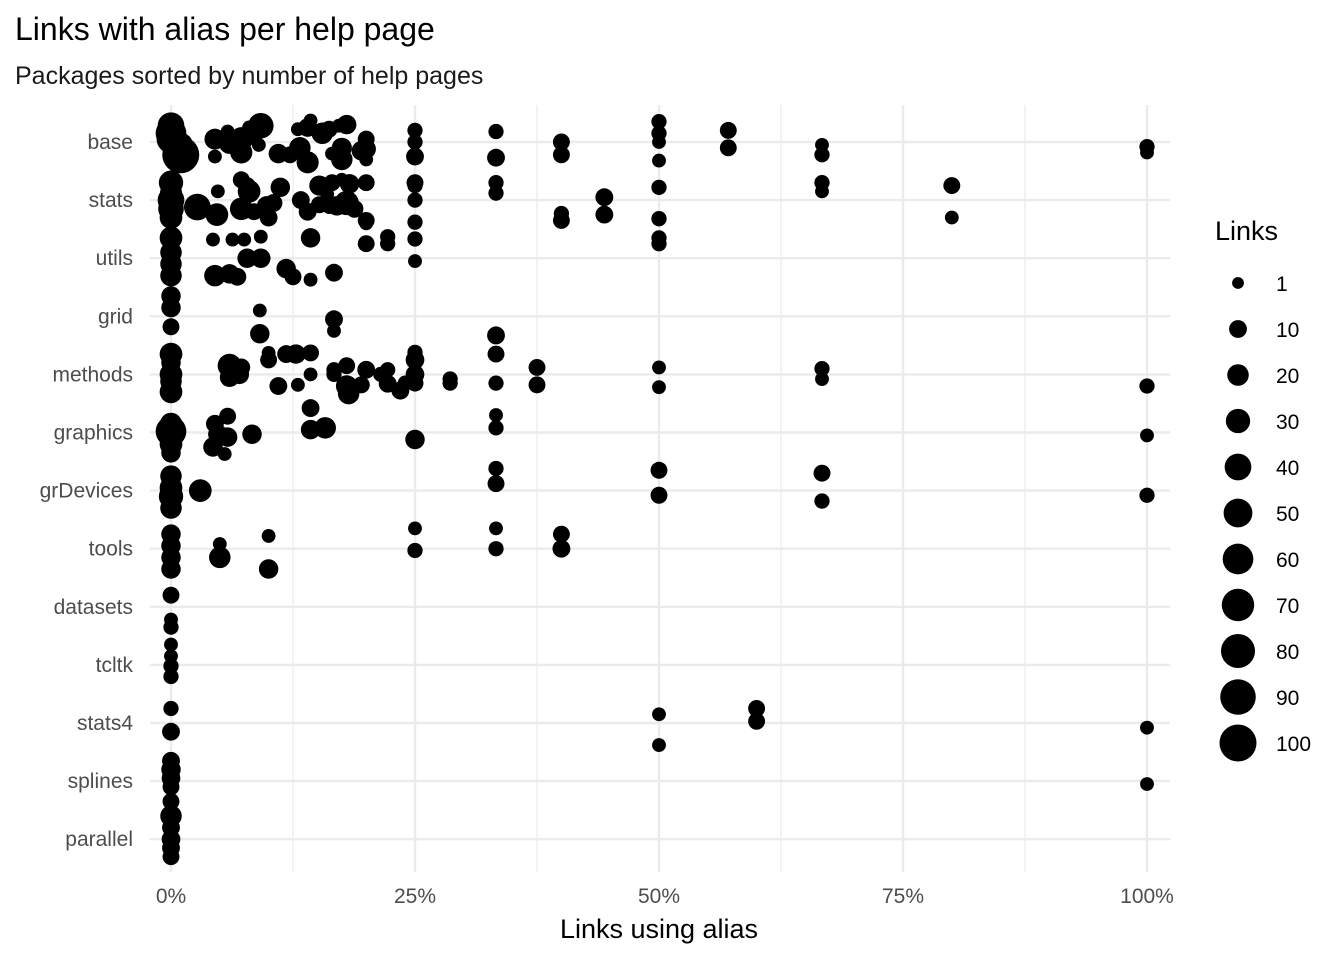 The width and height of the screenshot is (1344, 960). I want to click on y-tick-label: grid, so click(115, 316).